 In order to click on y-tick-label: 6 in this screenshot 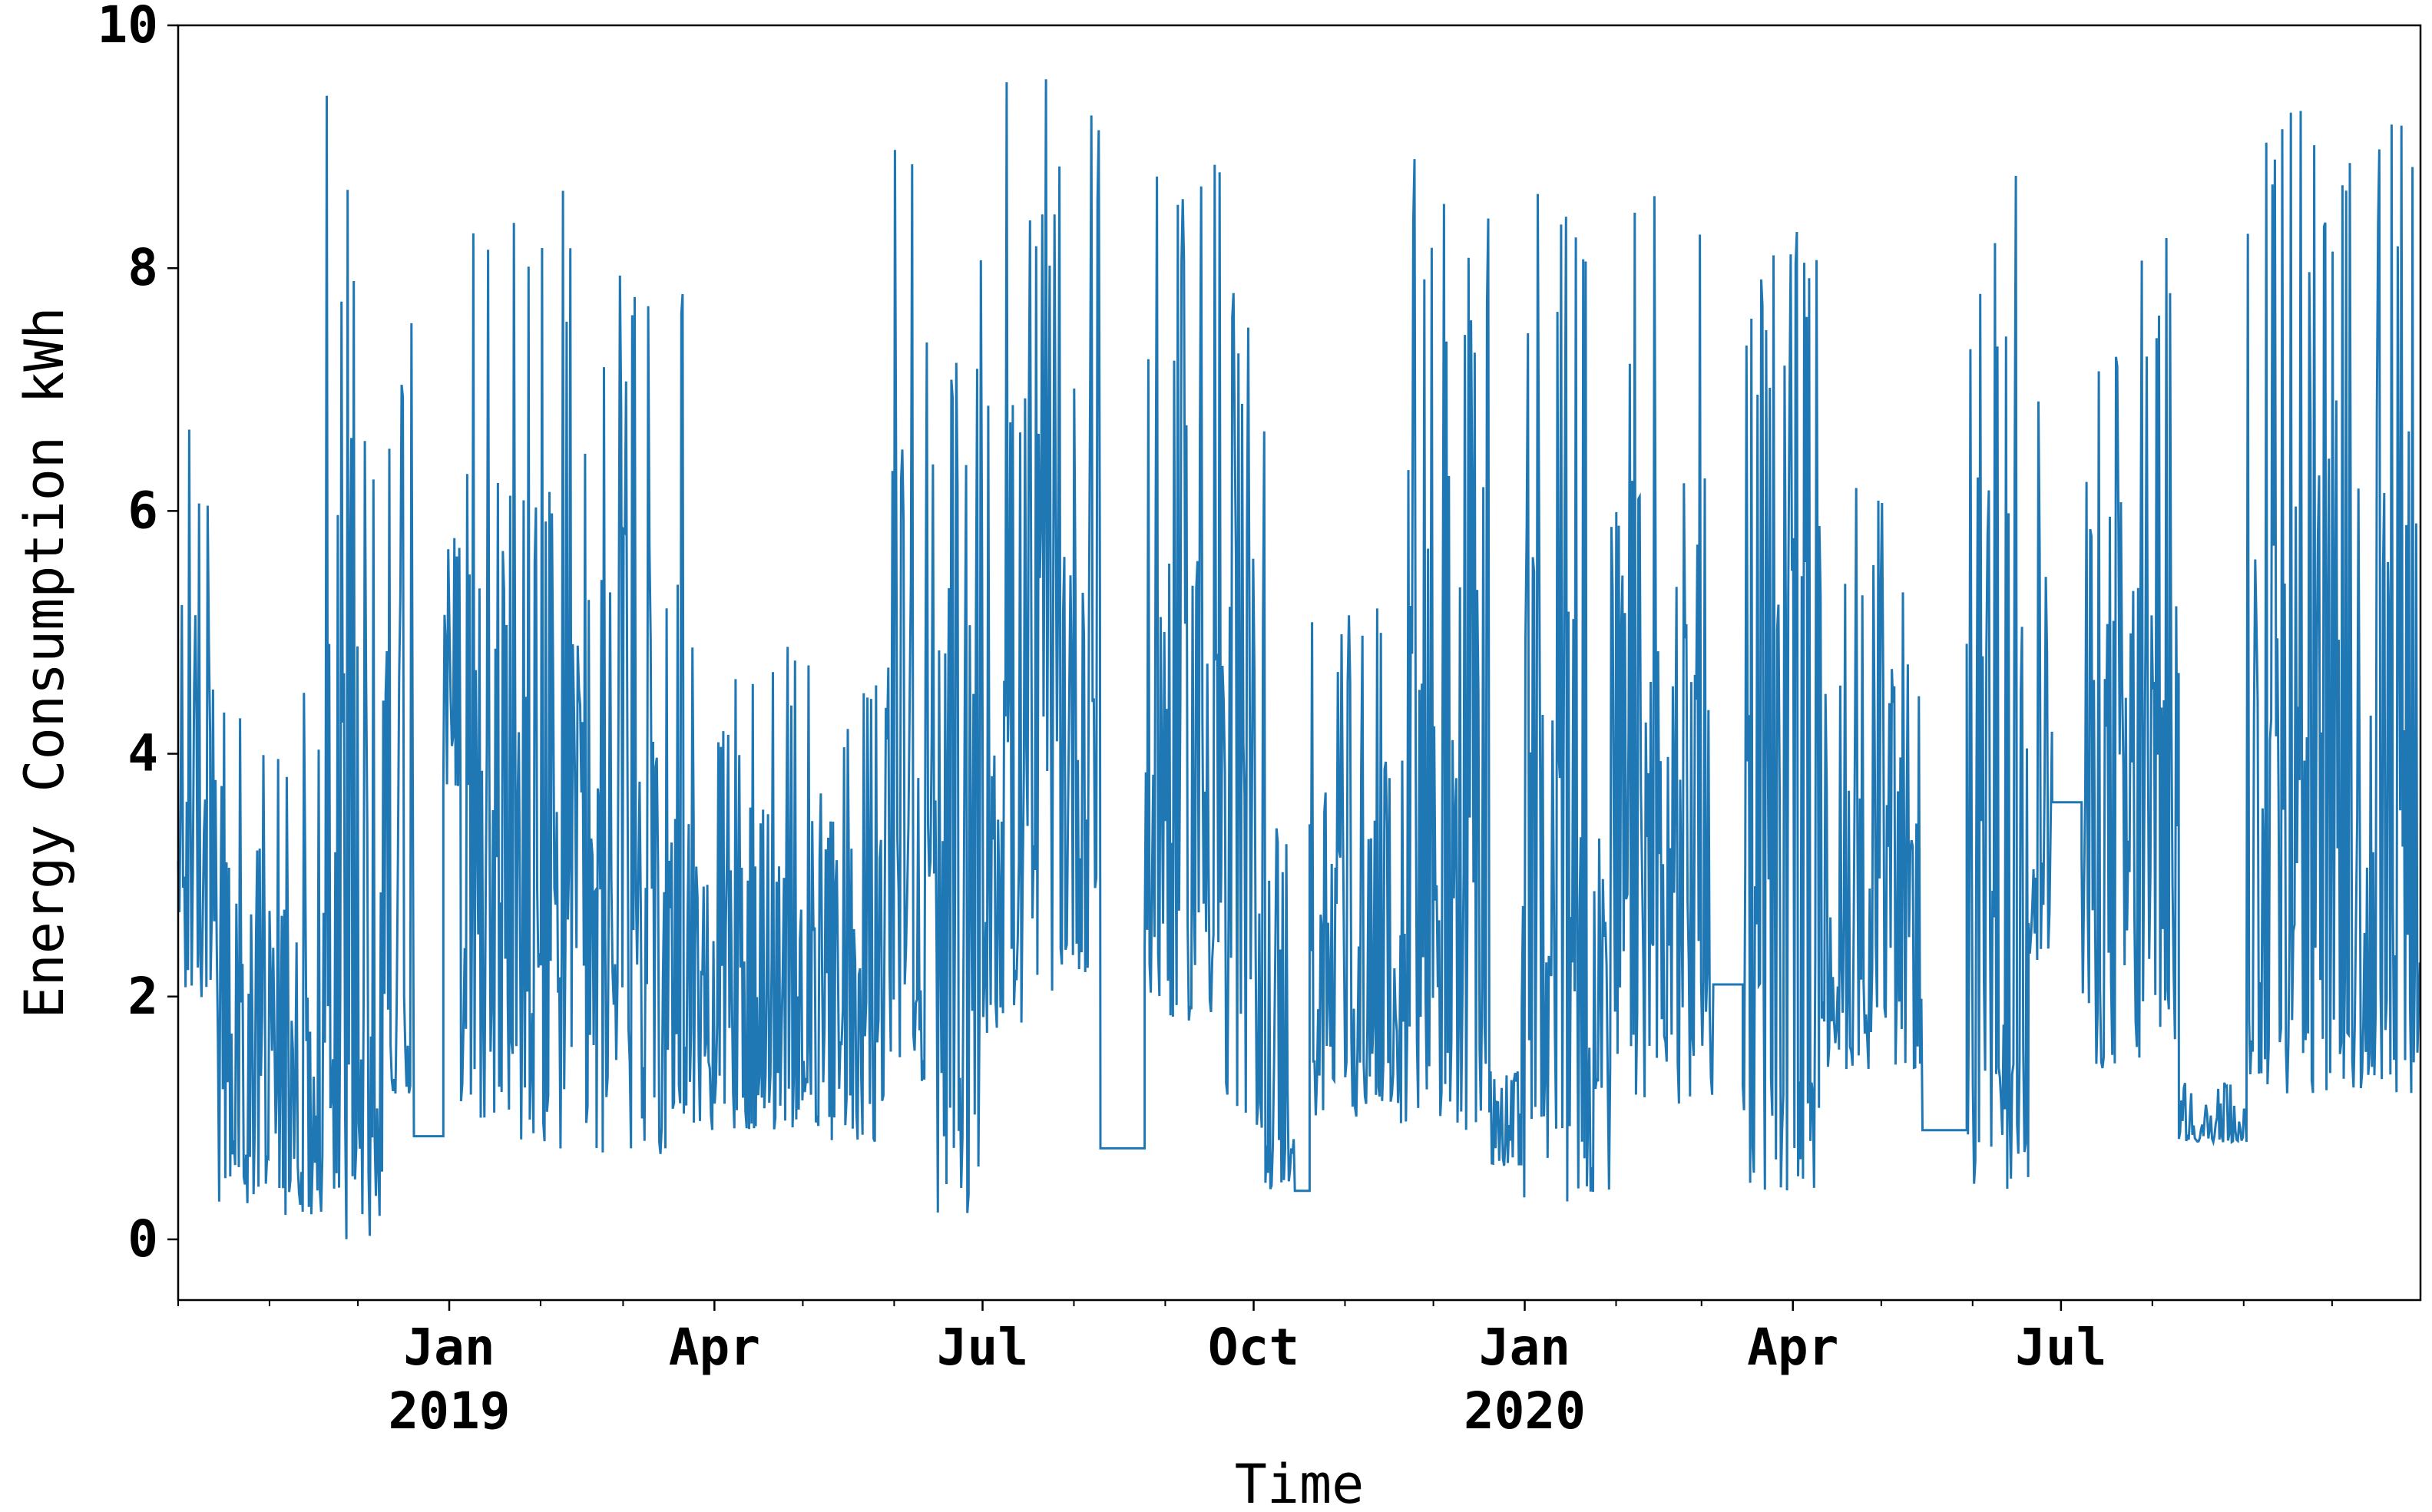, I will do `click(142, 510)`.